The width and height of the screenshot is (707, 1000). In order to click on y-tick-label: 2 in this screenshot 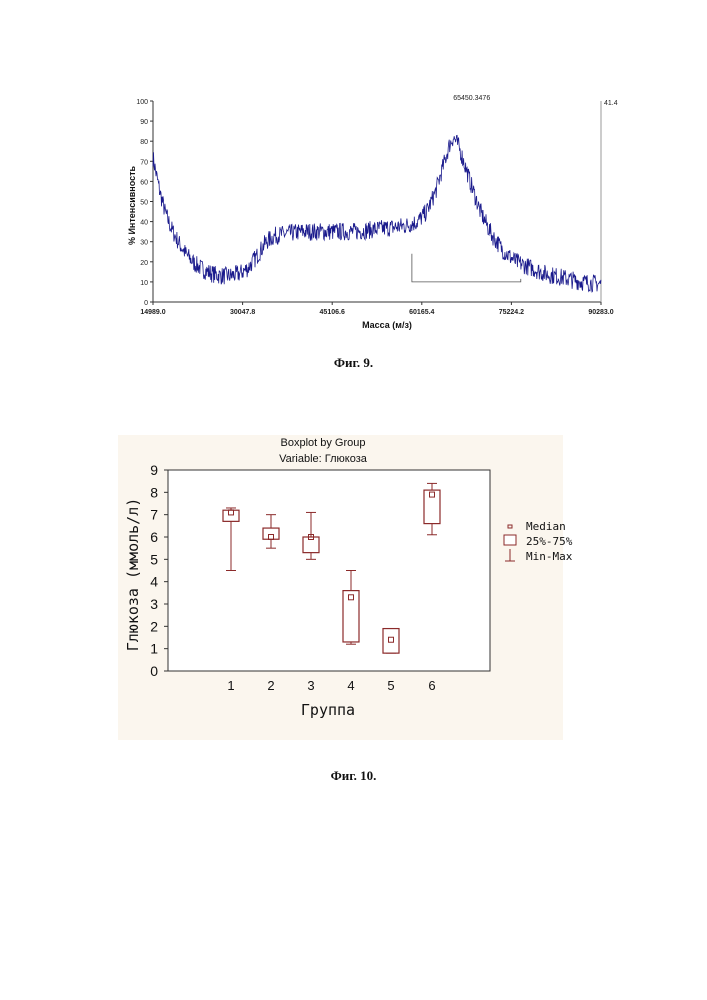, I will do `click(154, 626)`.